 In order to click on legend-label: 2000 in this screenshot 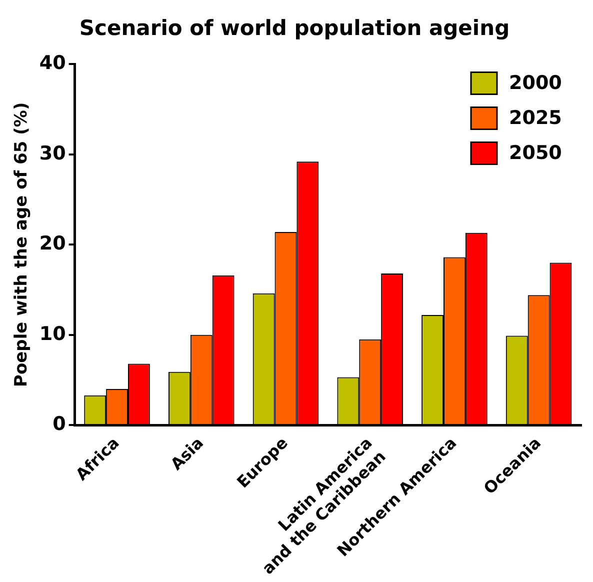, I will do `click(535, 83)`.